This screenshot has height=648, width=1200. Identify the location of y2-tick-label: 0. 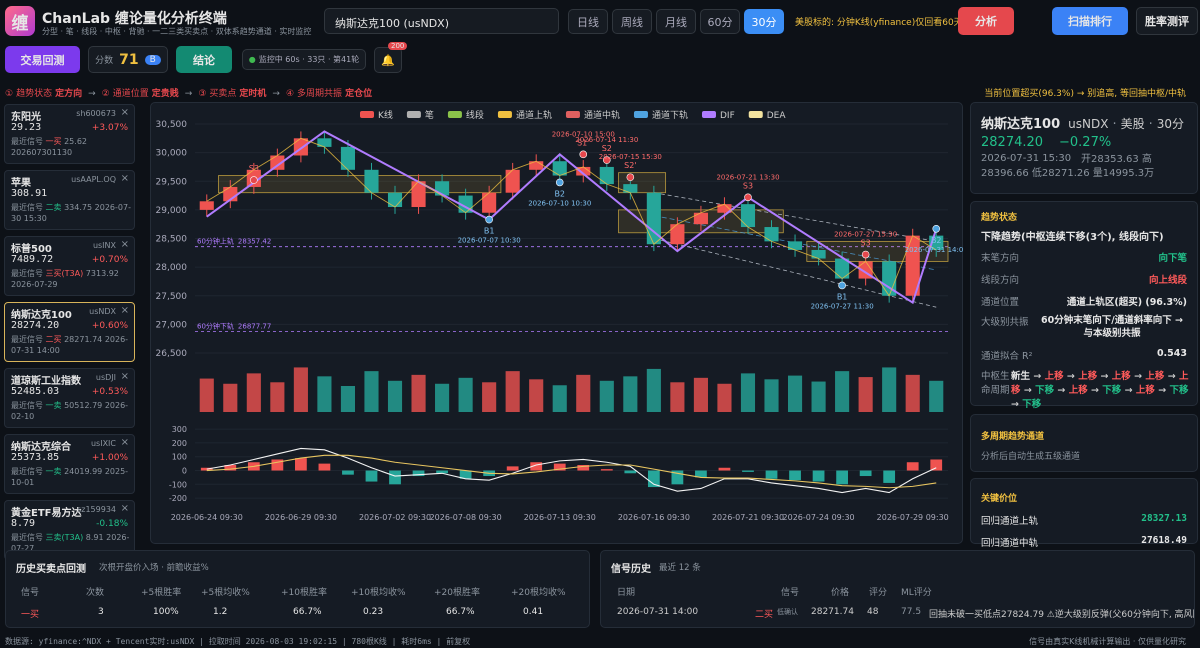
(184, 471).